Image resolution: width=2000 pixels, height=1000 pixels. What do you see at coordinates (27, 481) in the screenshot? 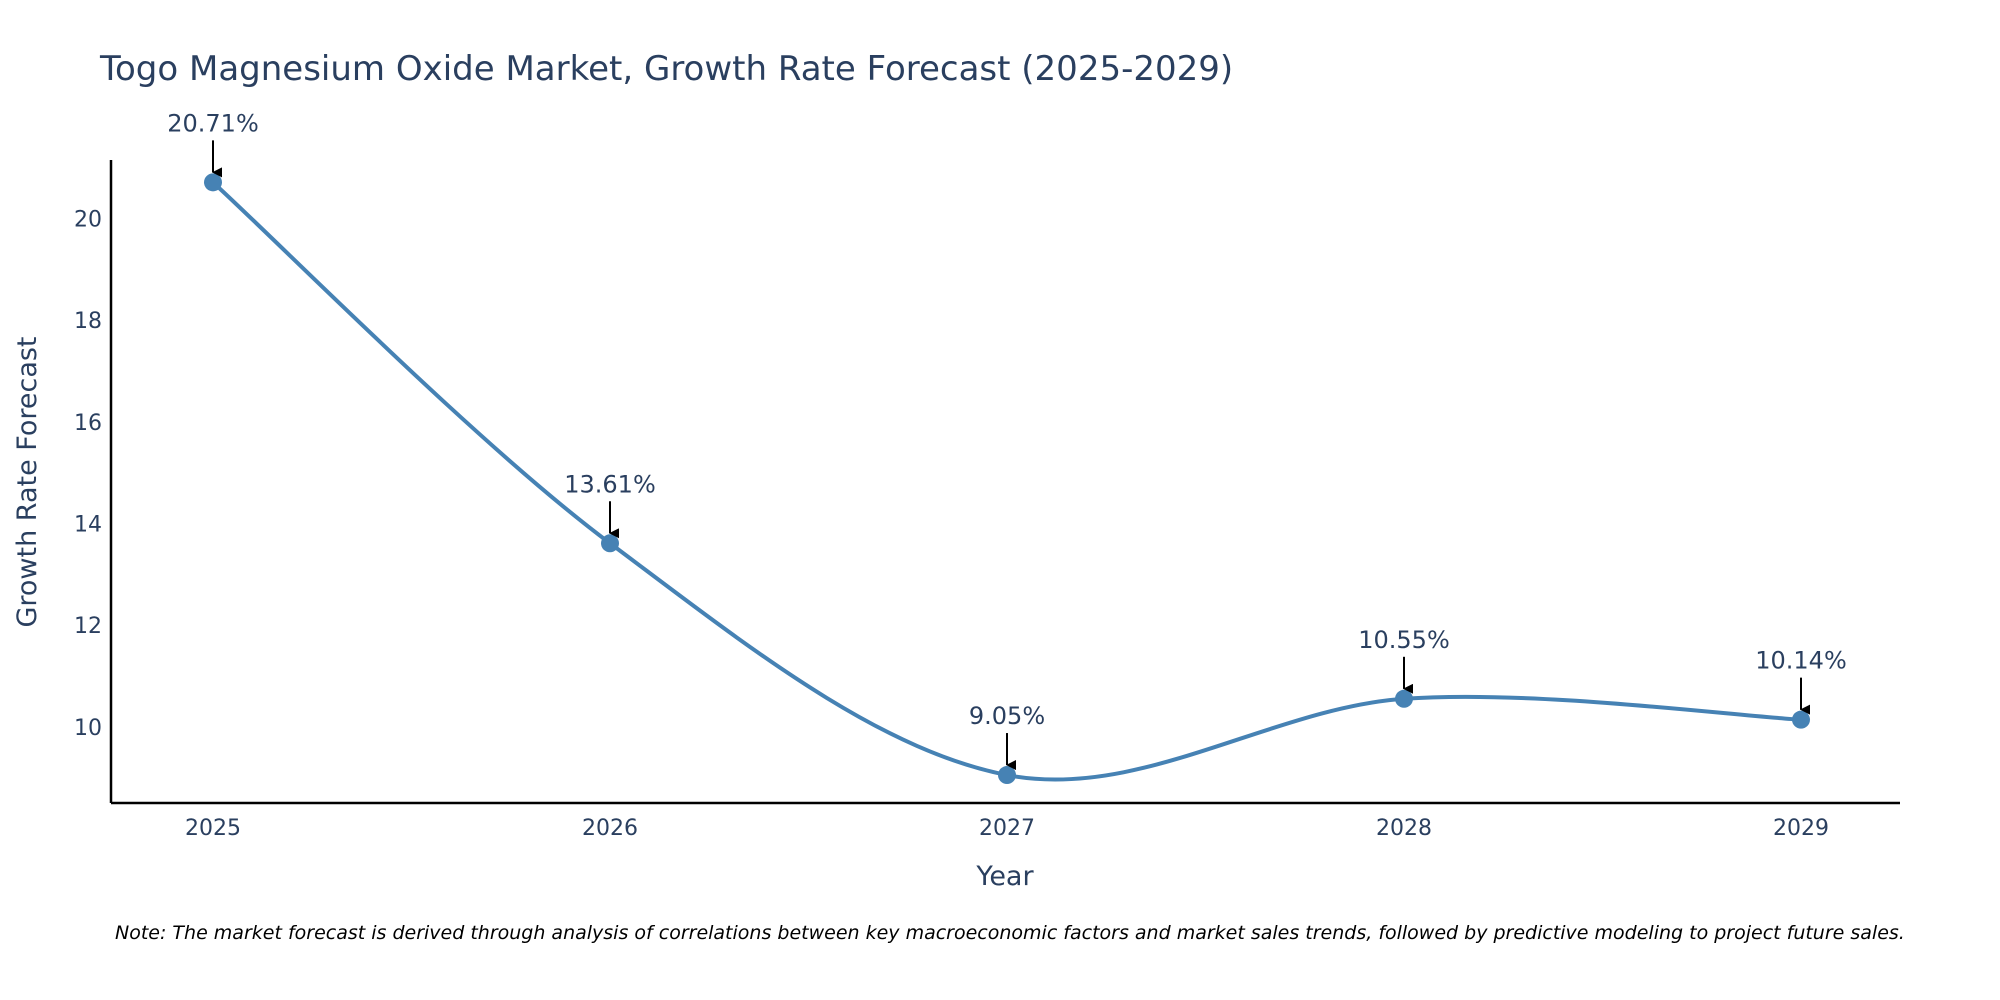
I see `y-axis-title: Growth Rate Forecast` at bounding box center [27, 481].